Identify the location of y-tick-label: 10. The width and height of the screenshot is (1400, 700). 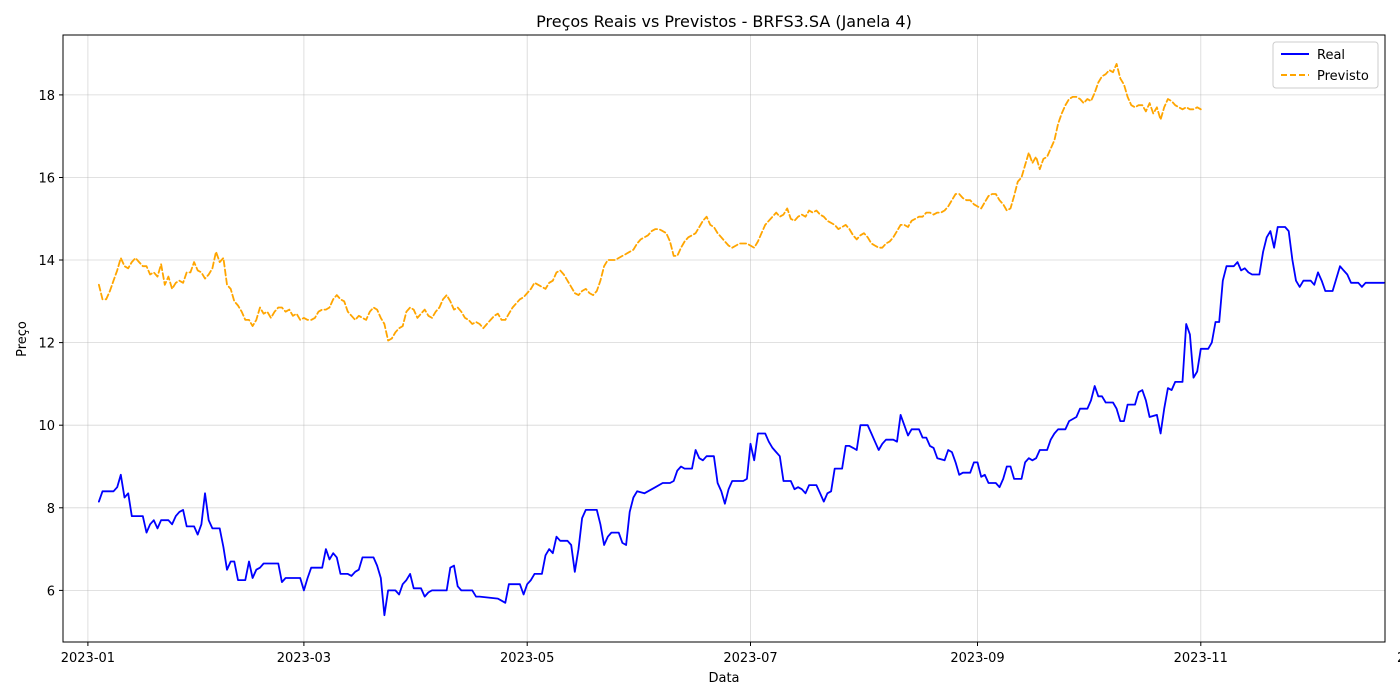
(46, 426).